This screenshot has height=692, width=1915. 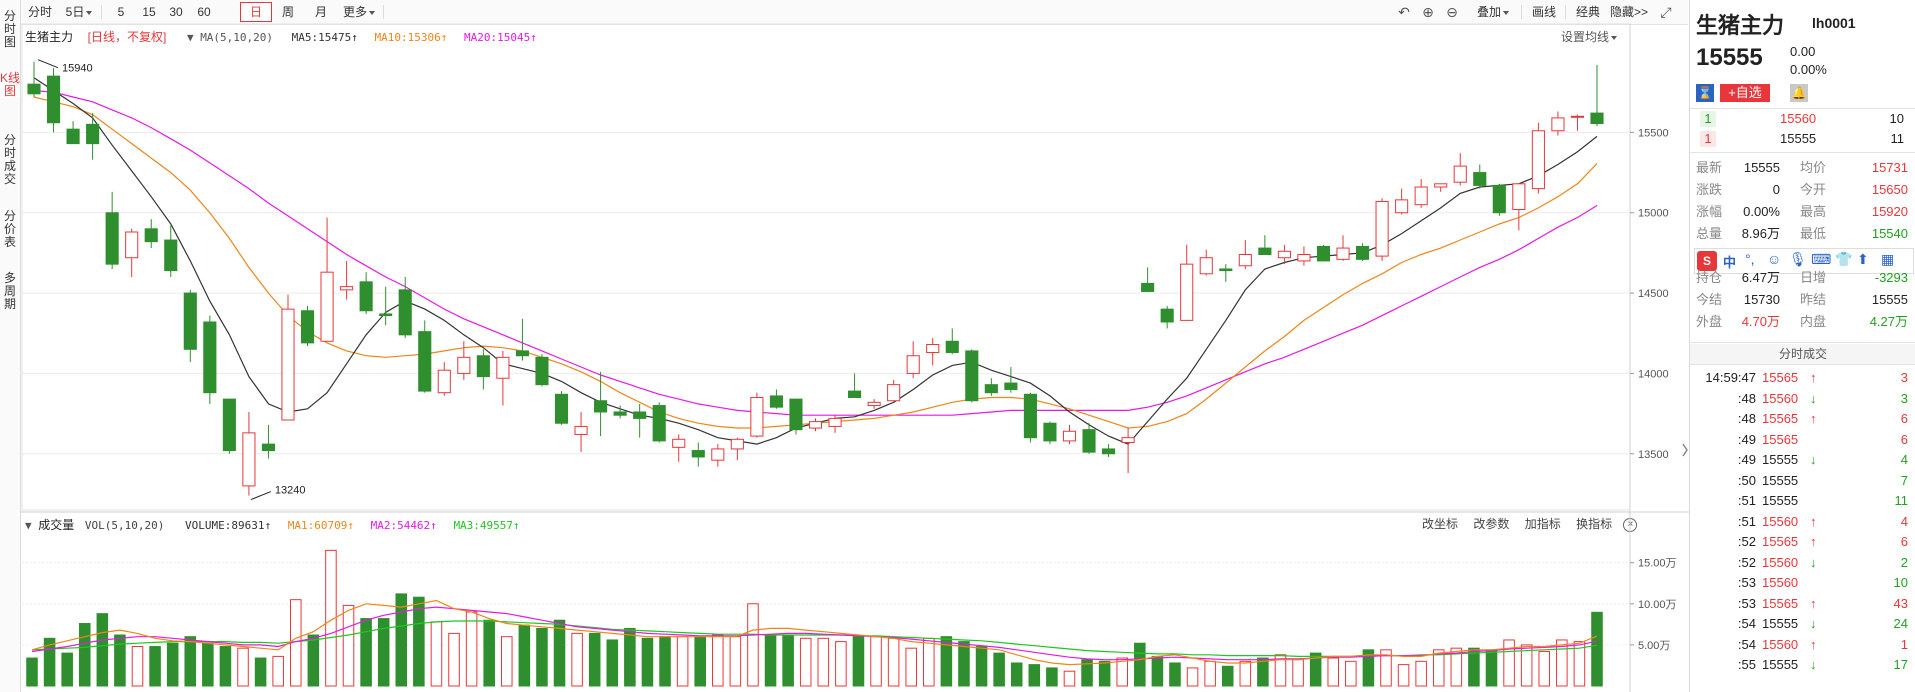 I want to click on classic-button: 经典, so click(x=1587, y=12).